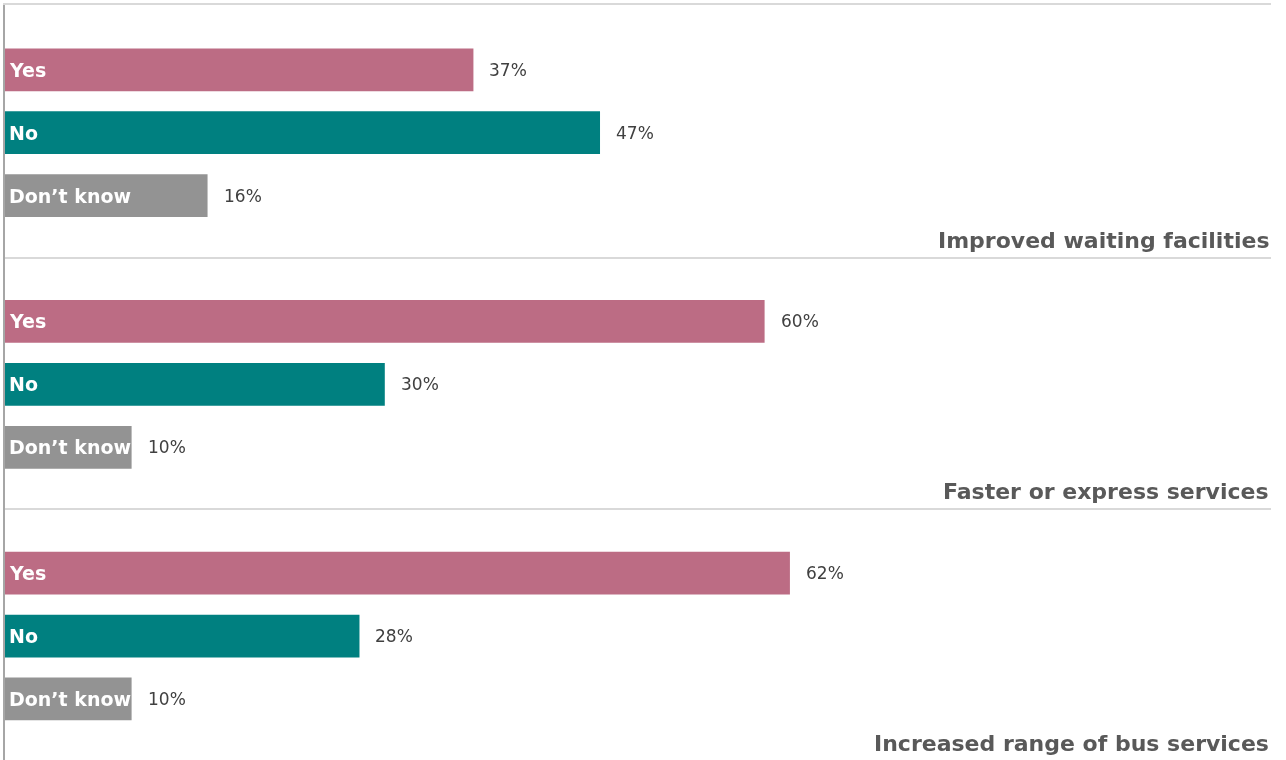 The height and width of the screenshot is (760, 1286). Describe the element at coordinates (420, 384) in the screenshot. I see `data-label: 30%` at that location.